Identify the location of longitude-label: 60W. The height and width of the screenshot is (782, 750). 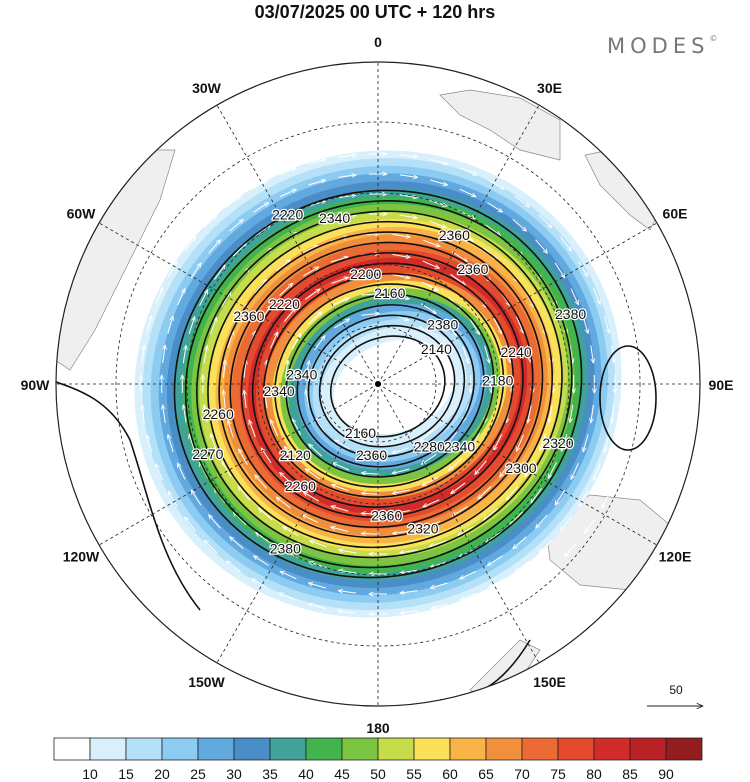
(82, 214).